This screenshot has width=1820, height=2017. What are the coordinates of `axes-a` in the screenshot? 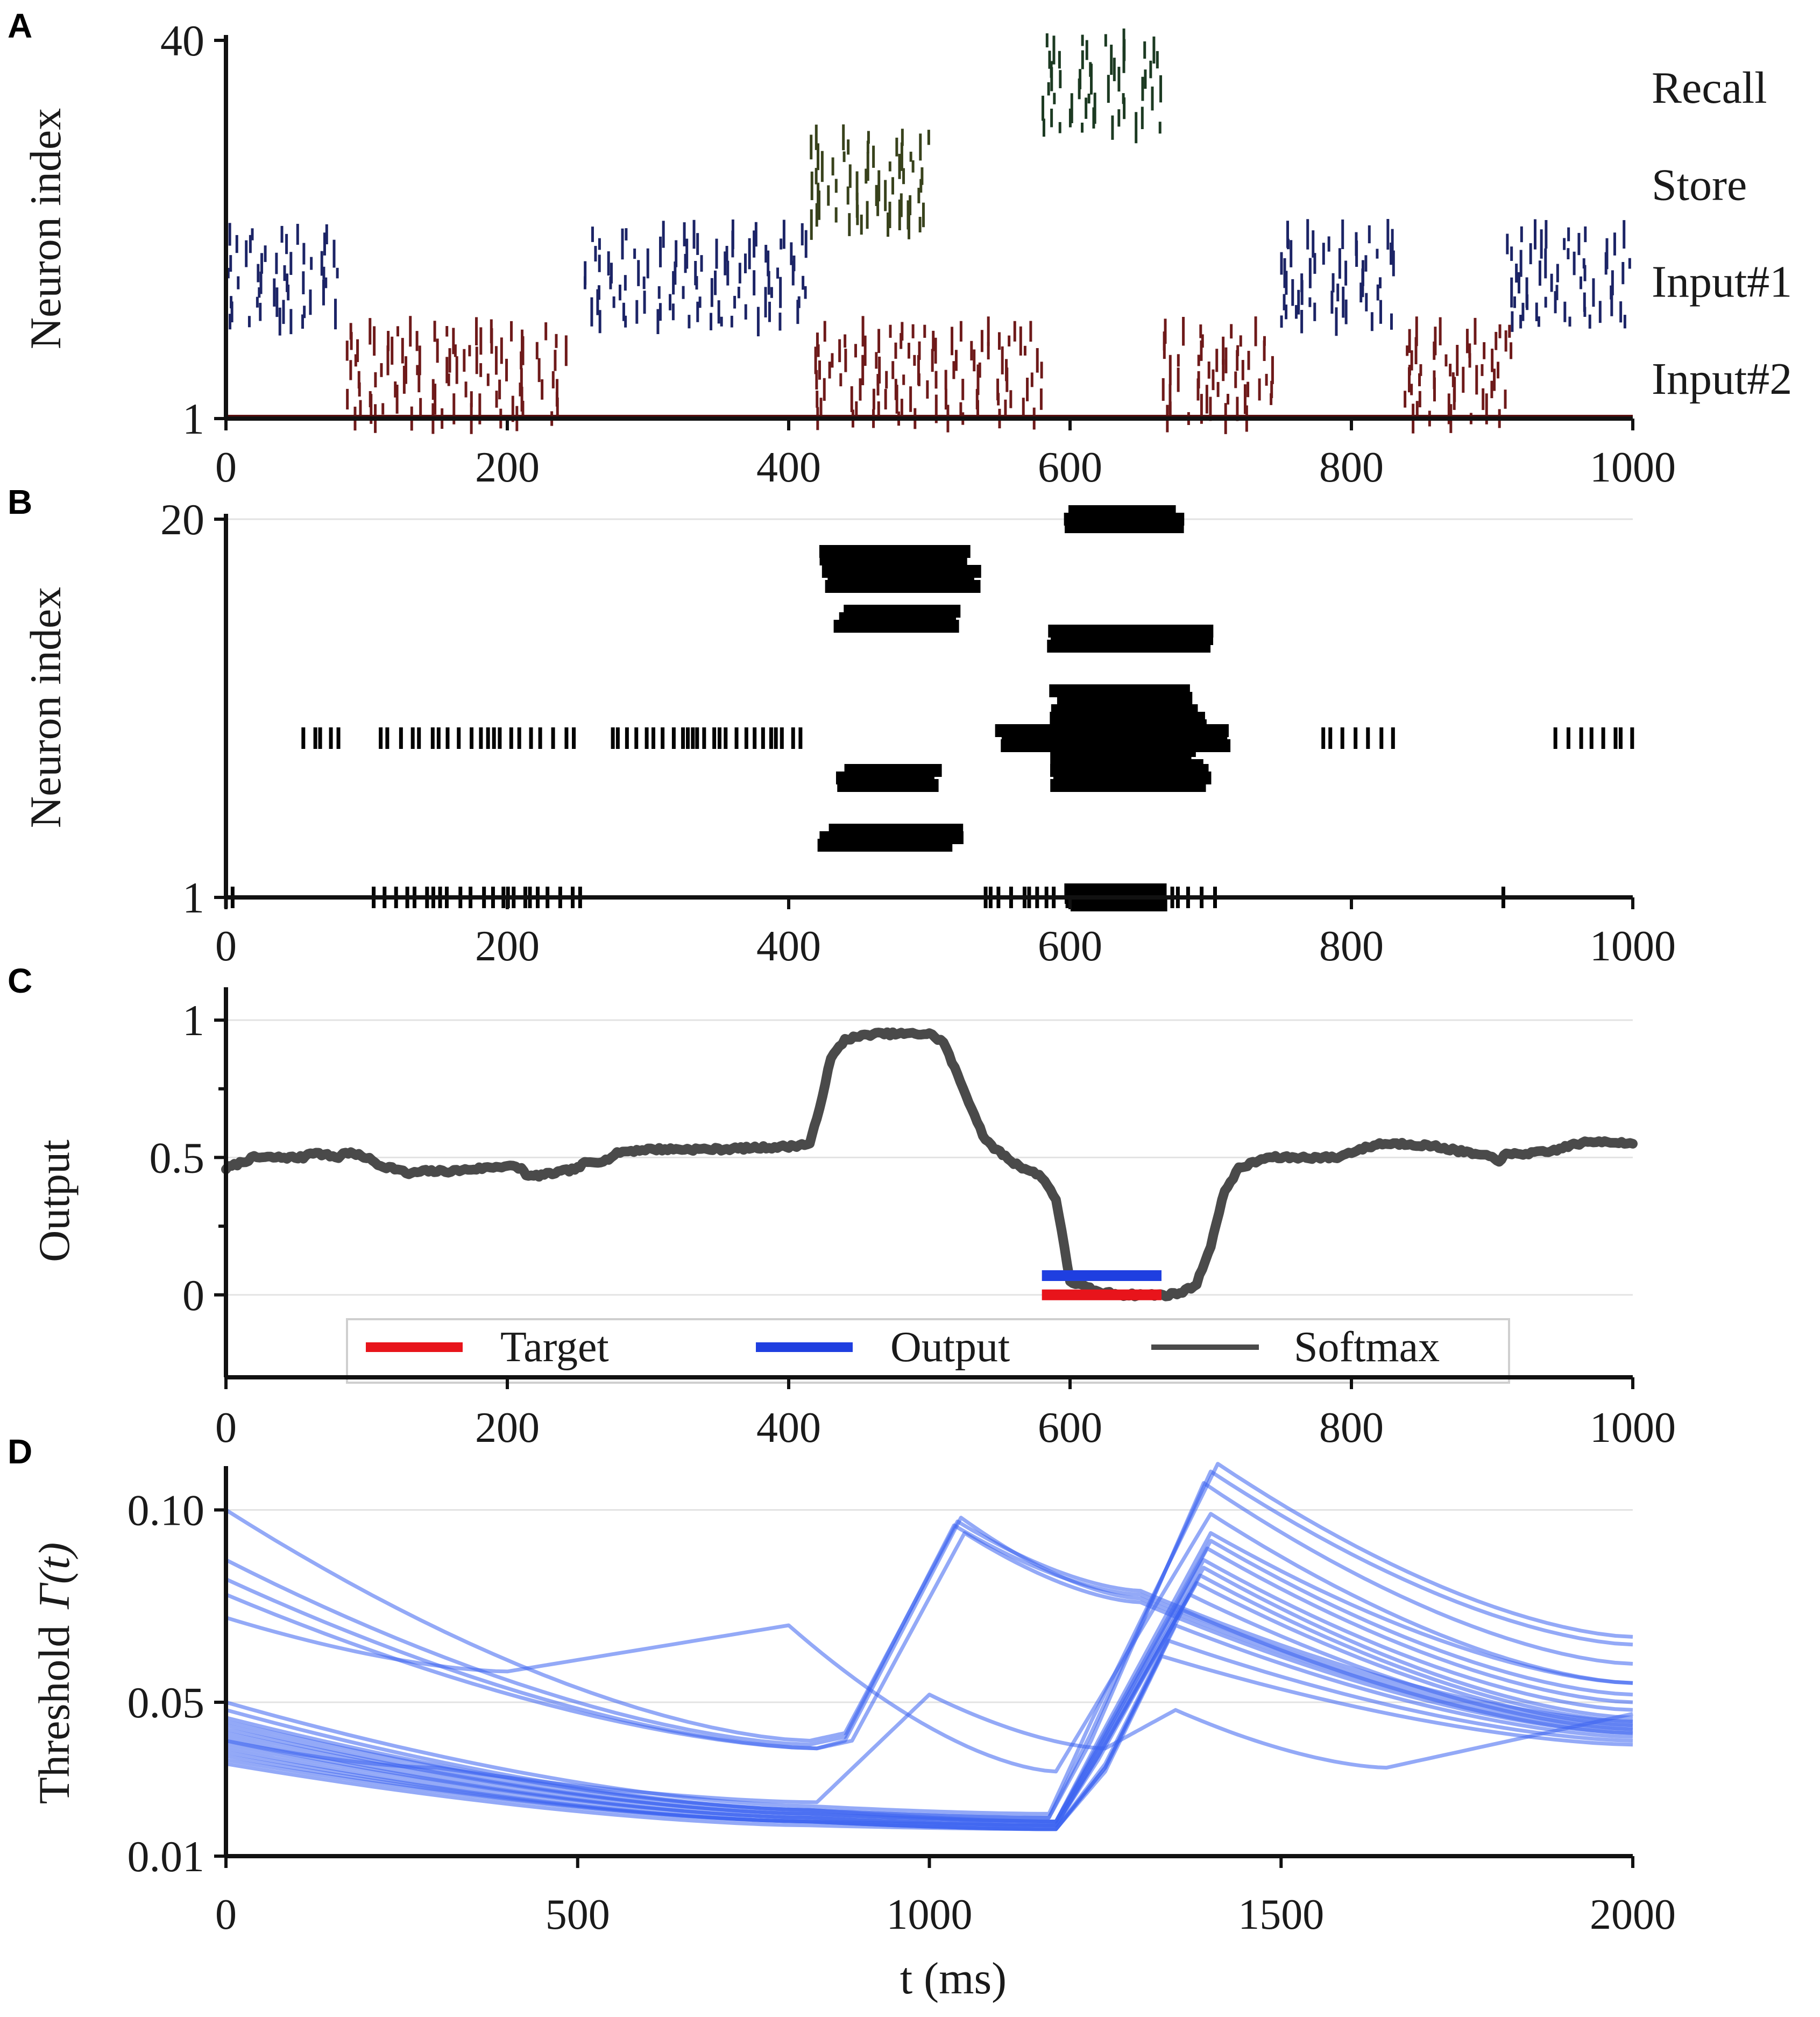 It's located at (929, 228).